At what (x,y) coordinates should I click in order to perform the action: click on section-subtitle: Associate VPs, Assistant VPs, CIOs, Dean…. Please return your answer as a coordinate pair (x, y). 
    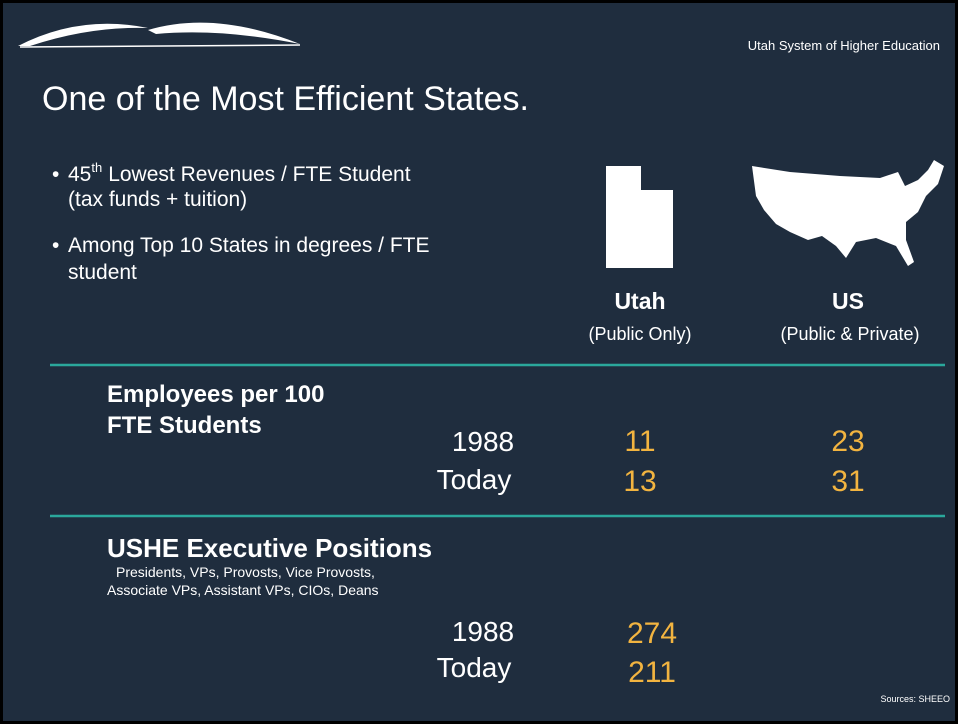
    Looking at the image, I should click on (243, 590).